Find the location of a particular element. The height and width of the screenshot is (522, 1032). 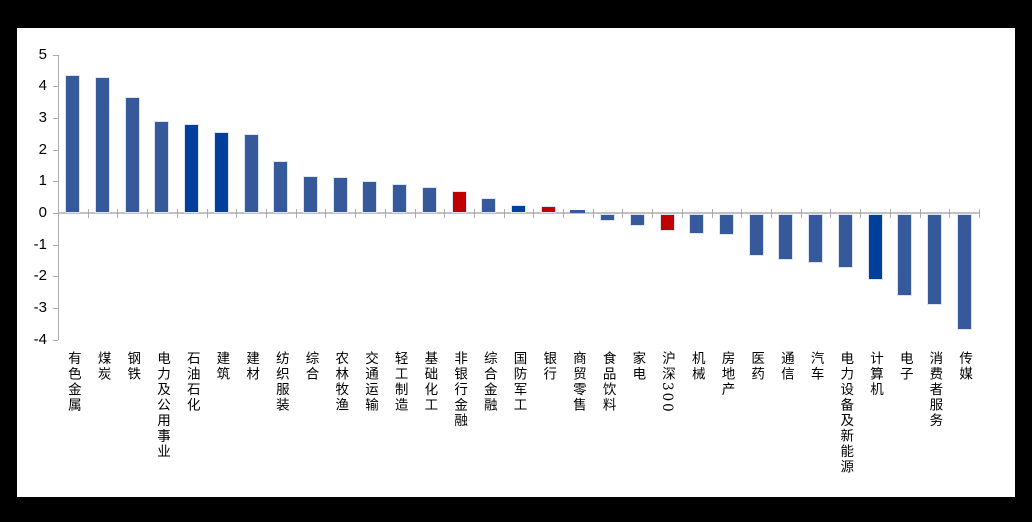

category-label-综合: 综合 is located at coordinates (310, 366).